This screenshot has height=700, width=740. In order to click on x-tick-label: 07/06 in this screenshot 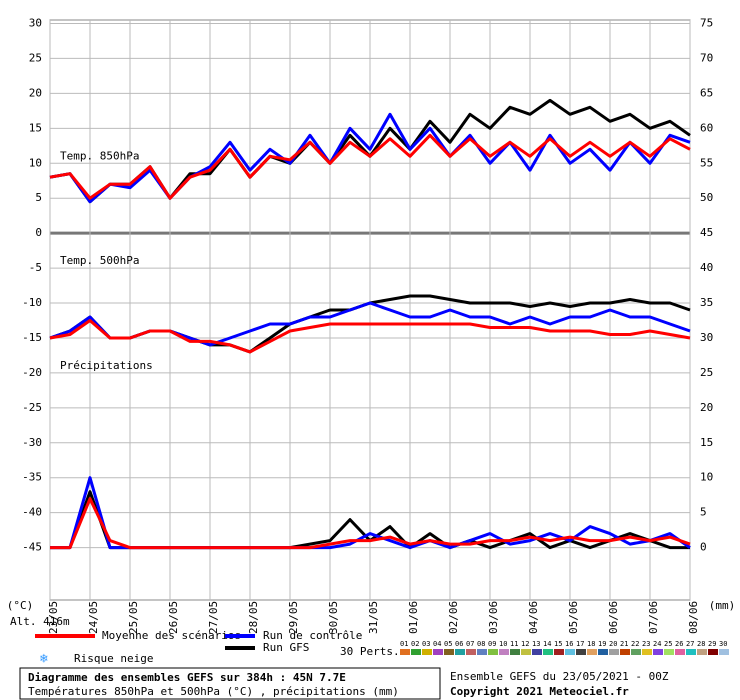, I will do `click(653, 617)`.